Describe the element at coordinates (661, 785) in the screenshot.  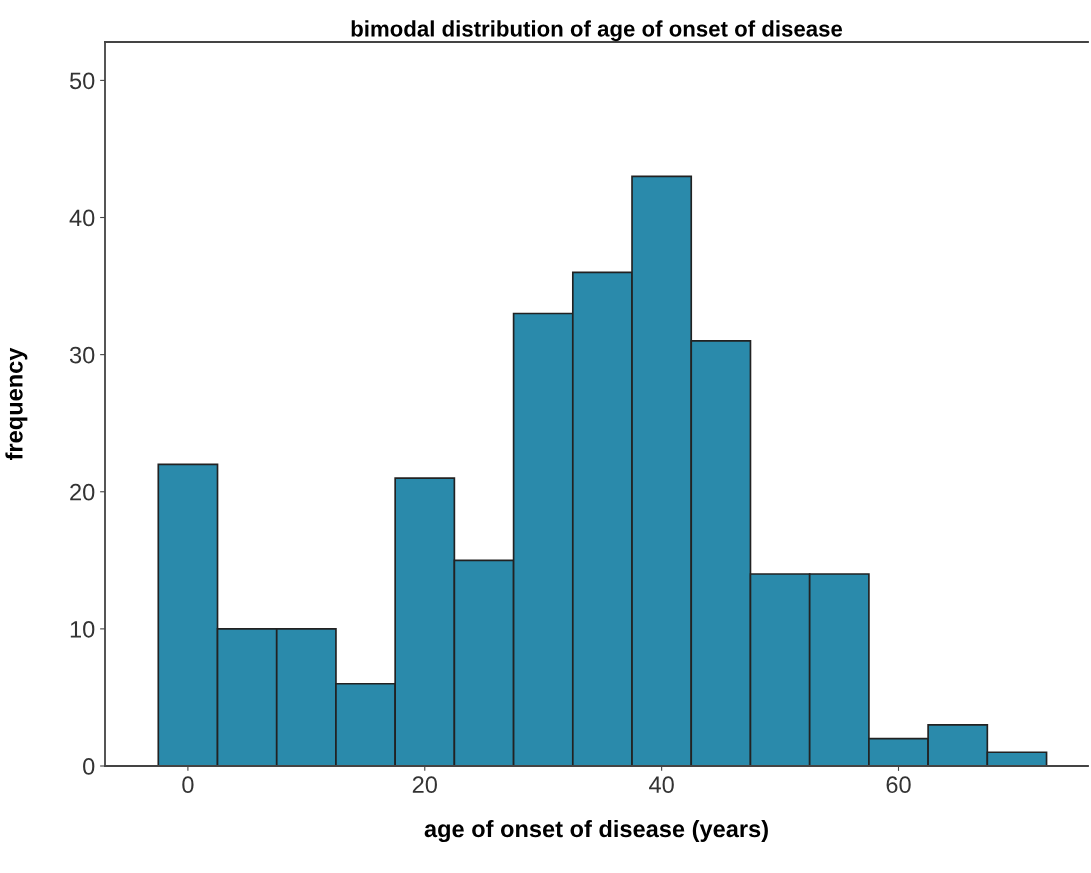
I see `x-tick-label: 40` at that location.